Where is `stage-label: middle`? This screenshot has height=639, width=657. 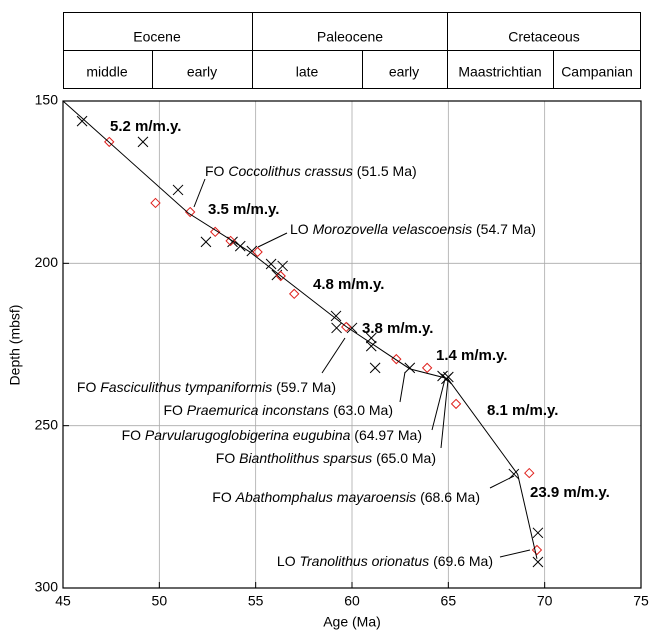
stage-label: middle is located at coordinates (106, 72).